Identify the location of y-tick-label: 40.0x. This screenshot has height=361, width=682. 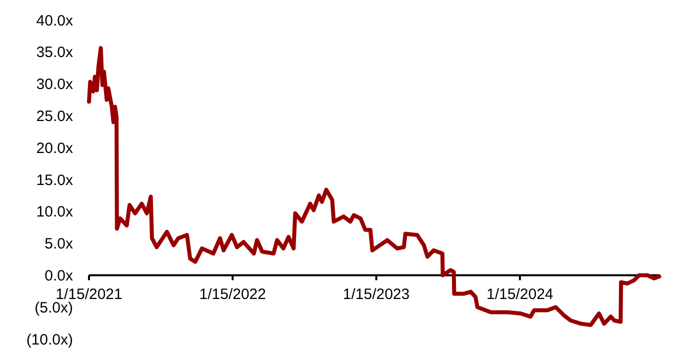
(55, 21).